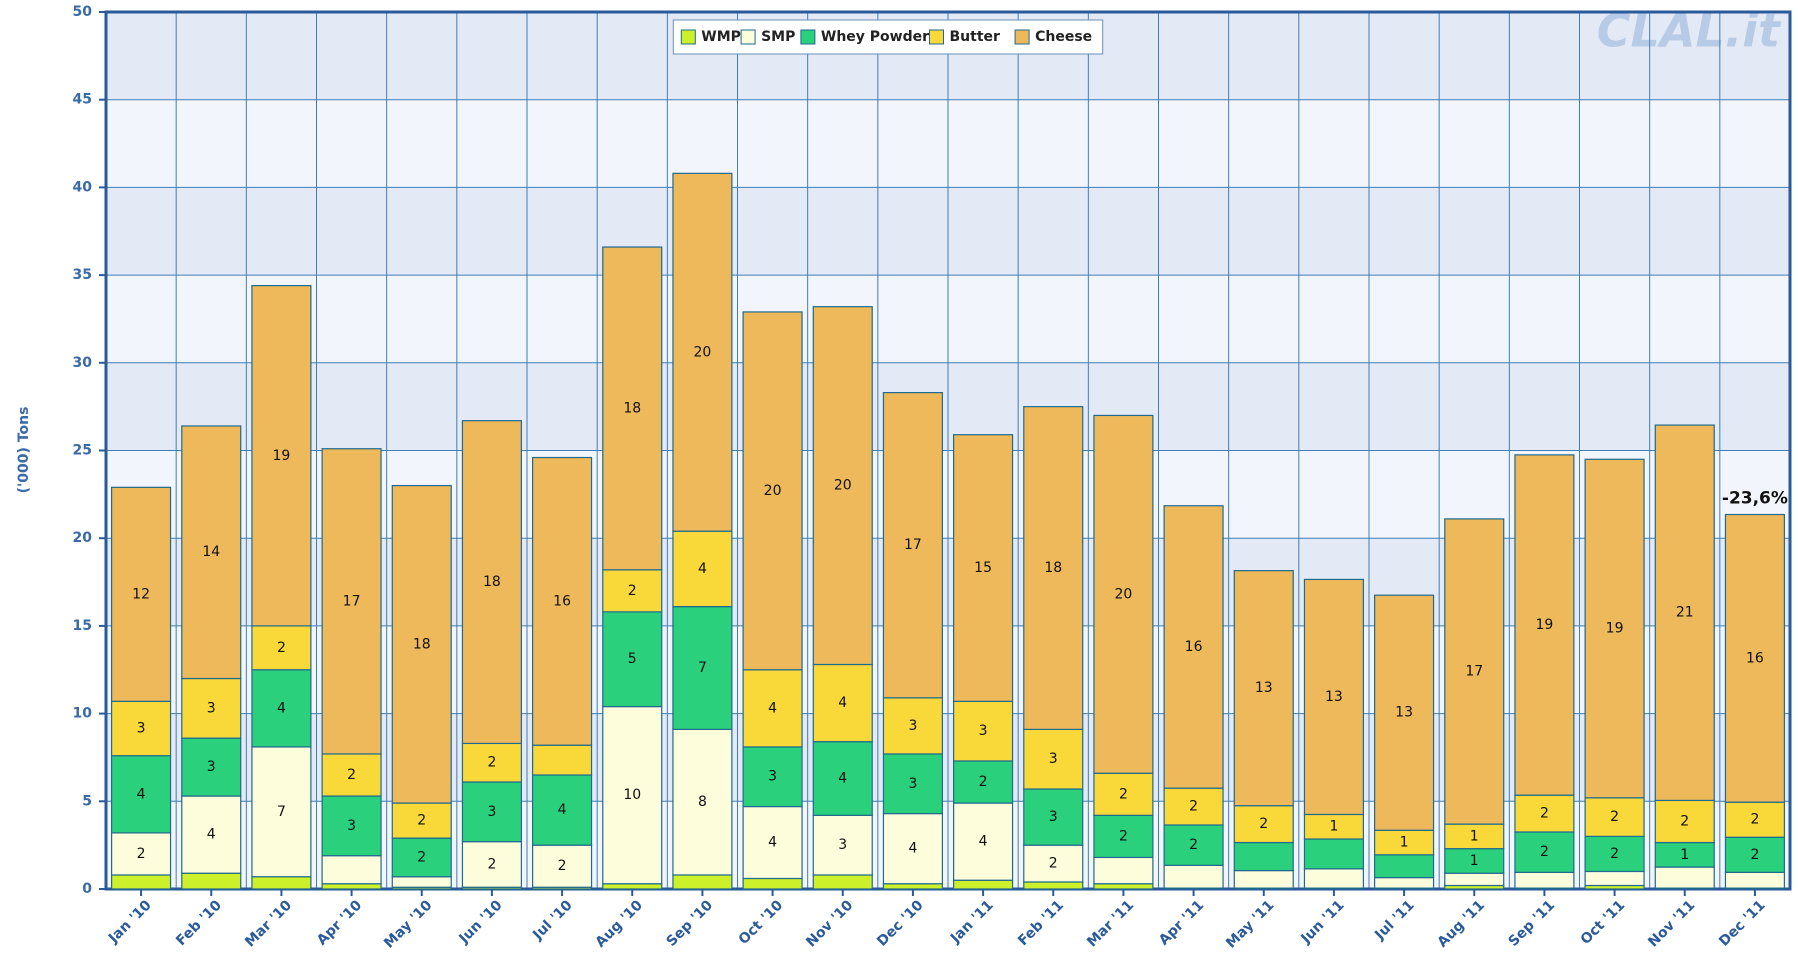 The image size is (1798, 963). What do you see at coordinates (632, 659) in the screenshot?
I see `data-label: 5` at bounding box center [632, 659].